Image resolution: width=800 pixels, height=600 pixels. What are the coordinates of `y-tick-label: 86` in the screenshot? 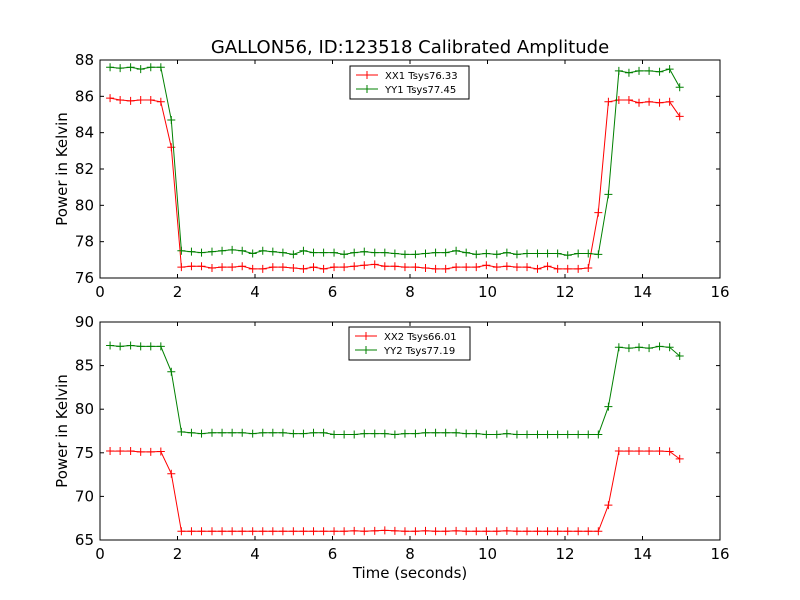 It's located at (84, 96).